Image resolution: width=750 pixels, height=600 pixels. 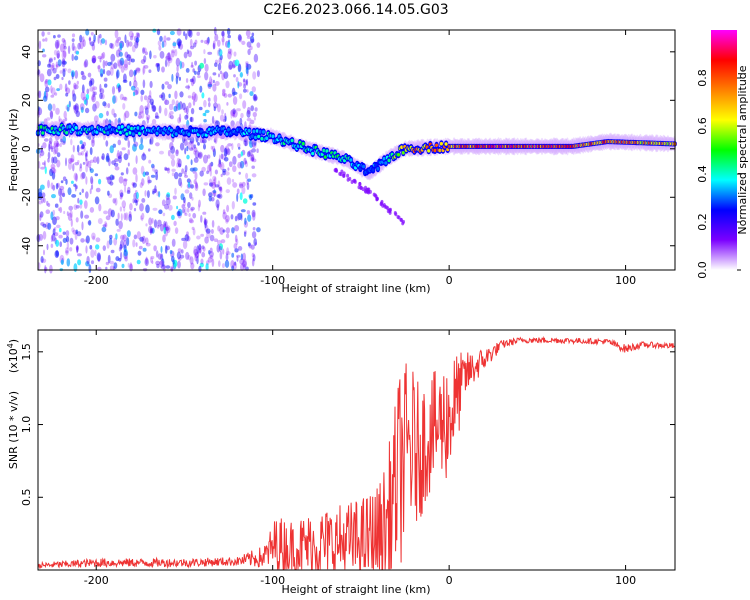 What do you see at coordinates (449, 280) in the screenshot?
I see `spectrogram-x-tick-label: 0` at bounding box center [449, 280].